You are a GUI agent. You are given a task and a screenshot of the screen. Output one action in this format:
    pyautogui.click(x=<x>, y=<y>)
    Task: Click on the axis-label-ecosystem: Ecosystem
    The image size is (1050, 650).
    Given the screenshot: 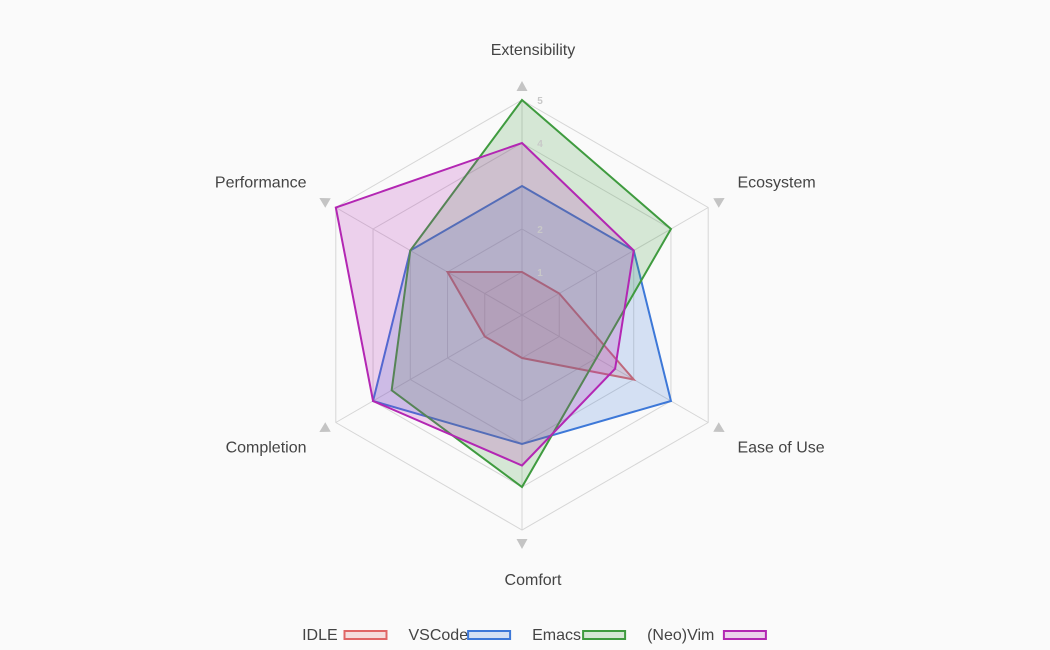 What is the action you would take?
    pyautogui.click(x=776, y=183)
    